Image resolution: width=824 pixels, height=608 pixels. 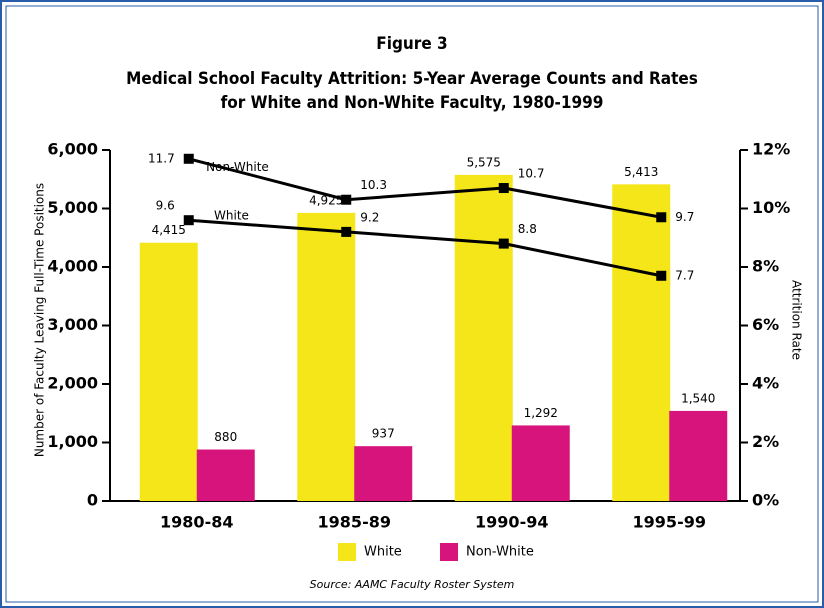 I want to click on source-note: Source: AAMC Faculty Roster System, so click(x=412, y=584).